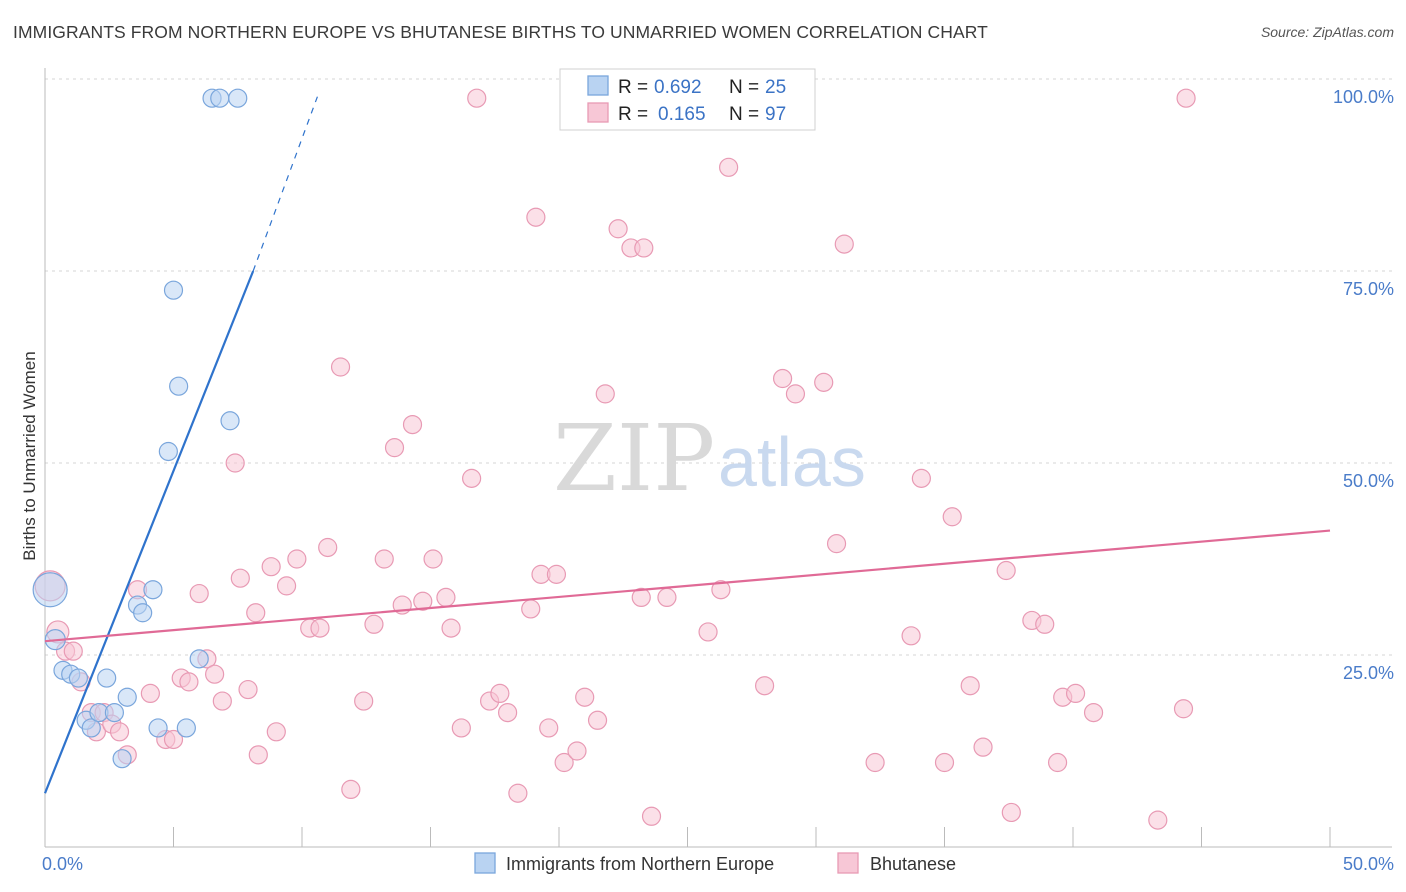 The width and height of the screenshot is (1406, 892). I want to click on stats-legend-box: R = 0.692 N = 25 R = 0.165 N = 97, so click(687, 99).